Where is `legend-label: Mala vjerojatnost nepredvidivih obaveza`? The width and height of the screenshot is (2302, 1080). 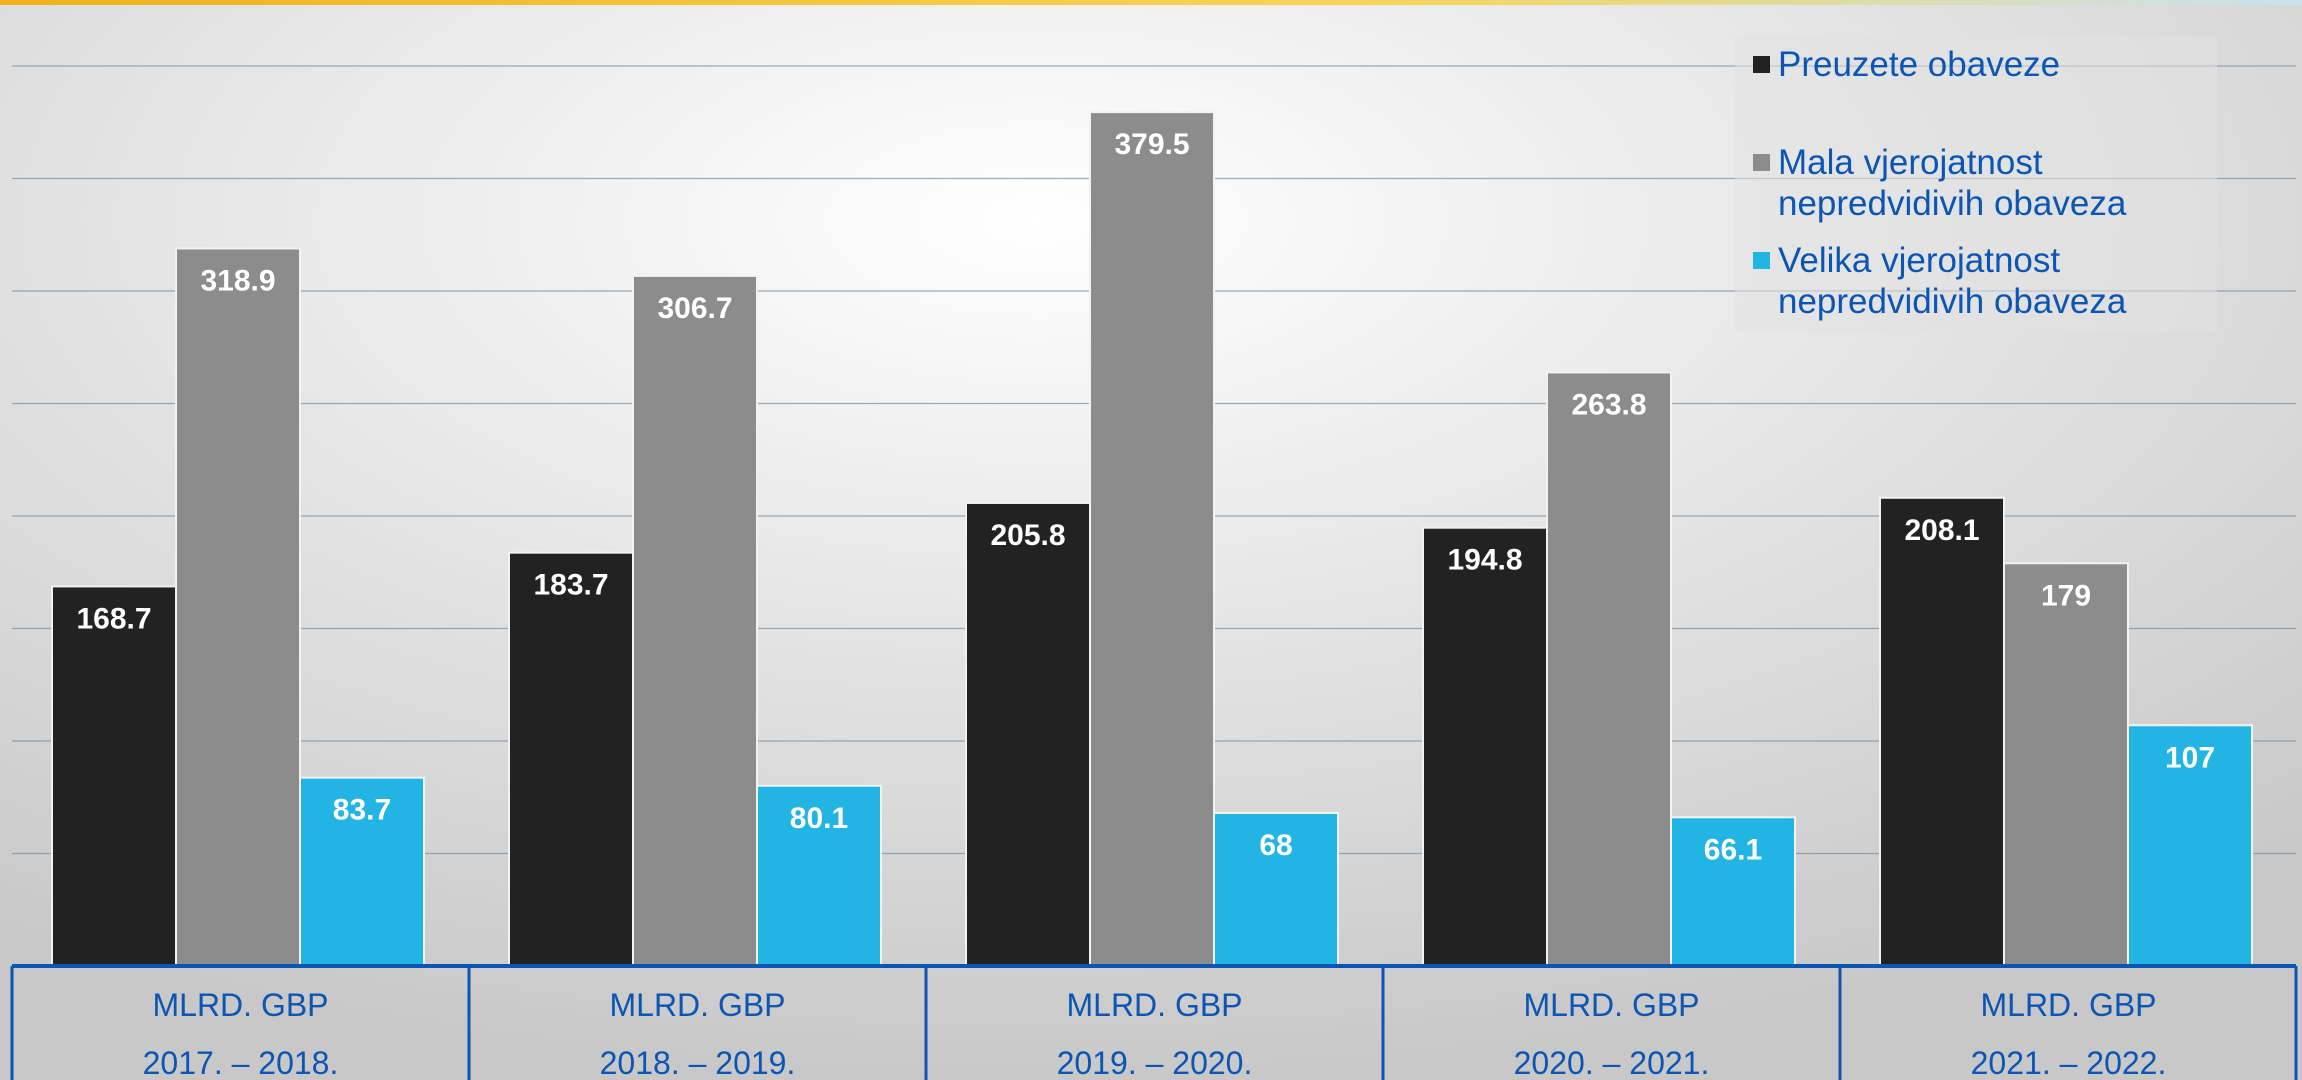 legend-label: Mala vjerojatnost nepredvidivih obaveza is located at coordinates (1952, 183).